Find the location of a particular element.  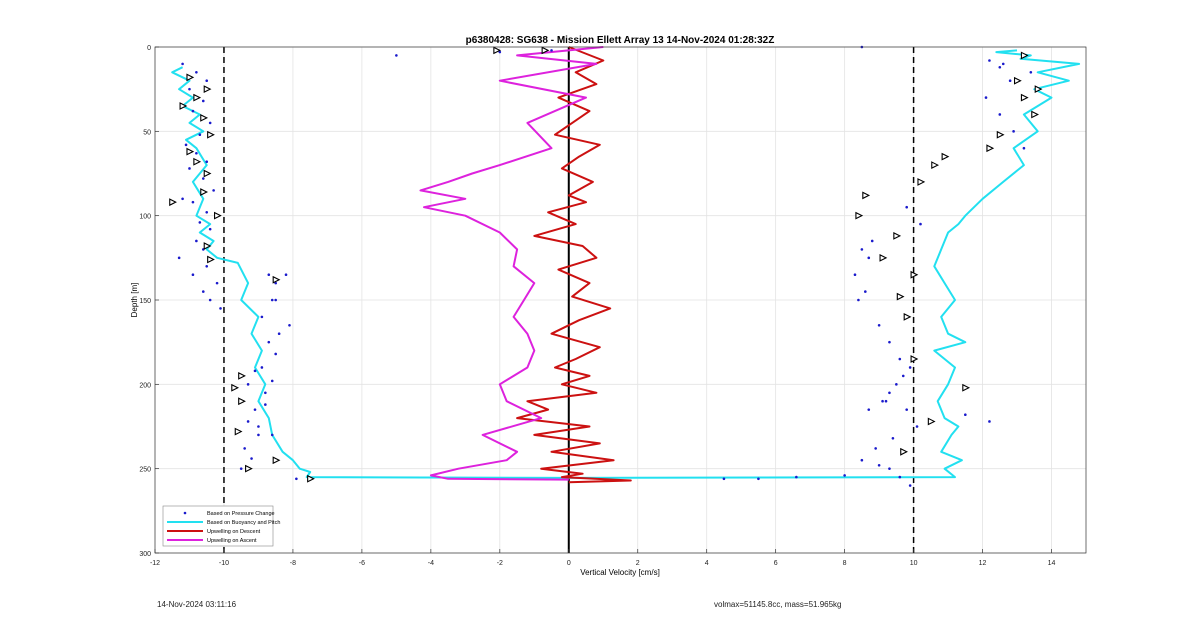

x-tick-label: 8 is located at coordinates (845, 563).